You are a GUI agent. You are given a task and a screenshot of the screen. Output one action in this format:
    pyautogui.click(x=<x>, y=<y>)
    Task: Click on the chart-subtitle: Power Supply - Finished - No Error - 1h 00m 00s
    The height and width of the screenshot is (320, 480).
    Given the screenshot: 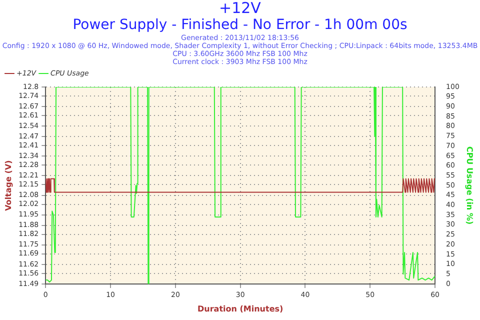 What is the action you would take?
    pyautogui.click(x=240, y=25)
    